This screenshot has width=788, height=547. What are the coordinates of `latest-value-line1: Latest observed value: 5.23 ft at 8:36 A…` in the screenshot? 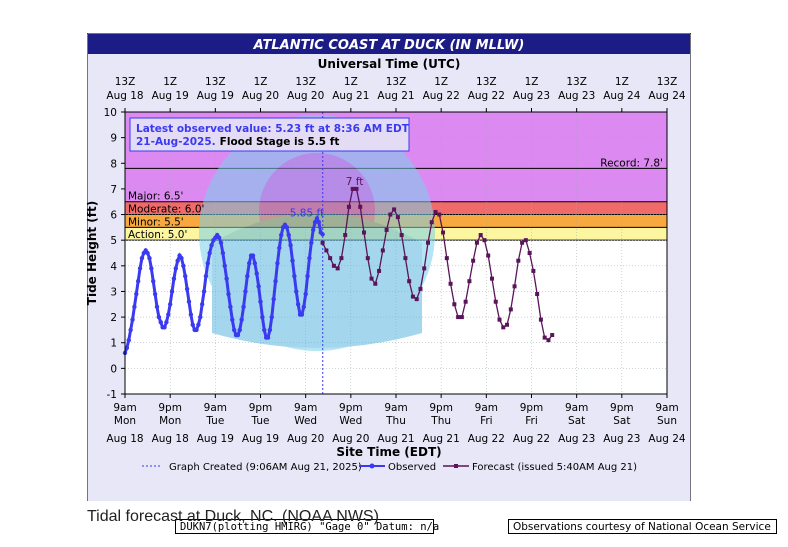 It's located at (273, 129).